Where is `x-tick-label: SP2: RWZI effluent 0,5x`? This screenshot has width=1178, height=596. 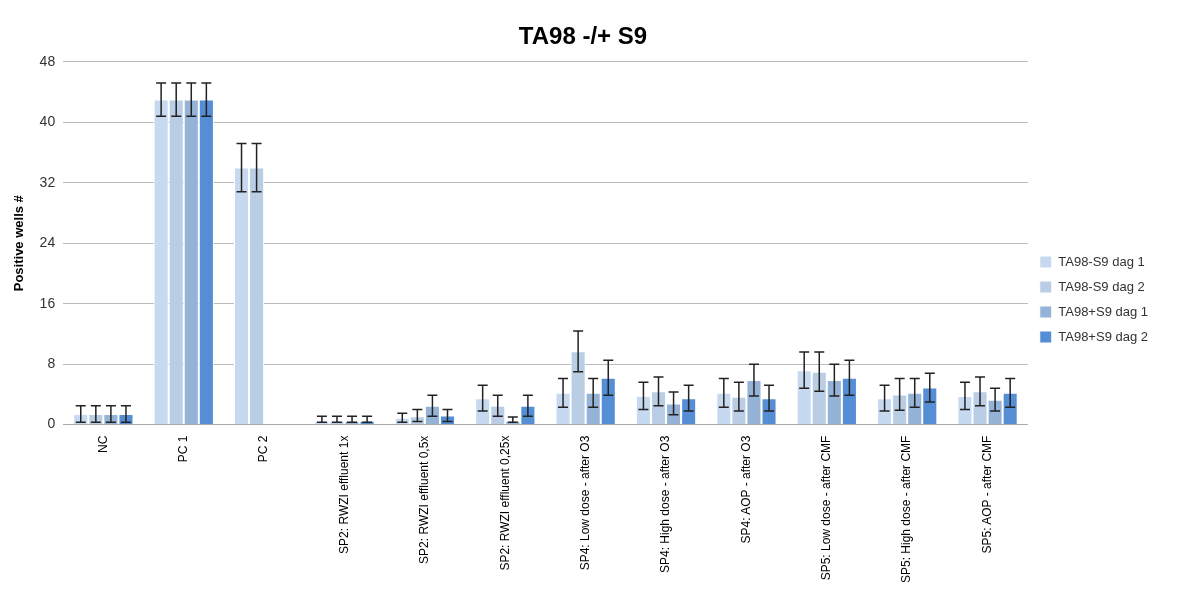
x-tick-label: SP2: RWZI effluent 0,5x is located at coordinates (424, 499).